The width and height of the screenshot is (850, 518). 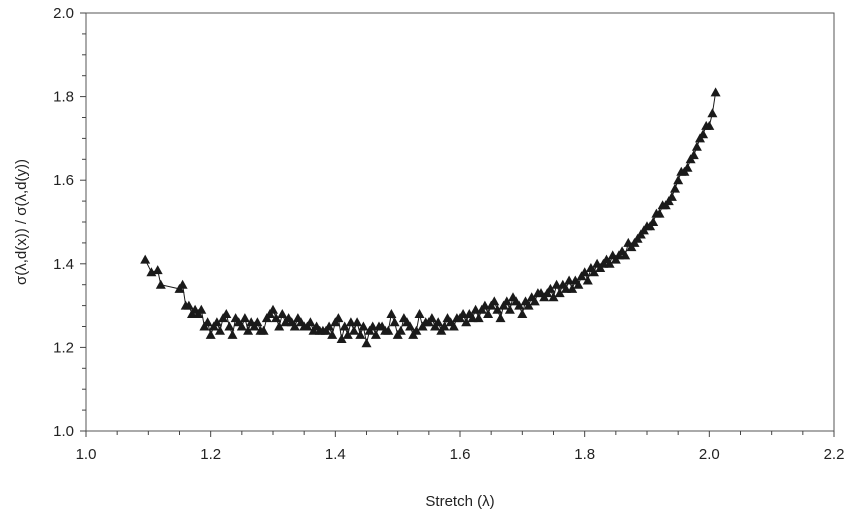 I want to click on y-tick-label: 1.6, so click(x=63, y=180).